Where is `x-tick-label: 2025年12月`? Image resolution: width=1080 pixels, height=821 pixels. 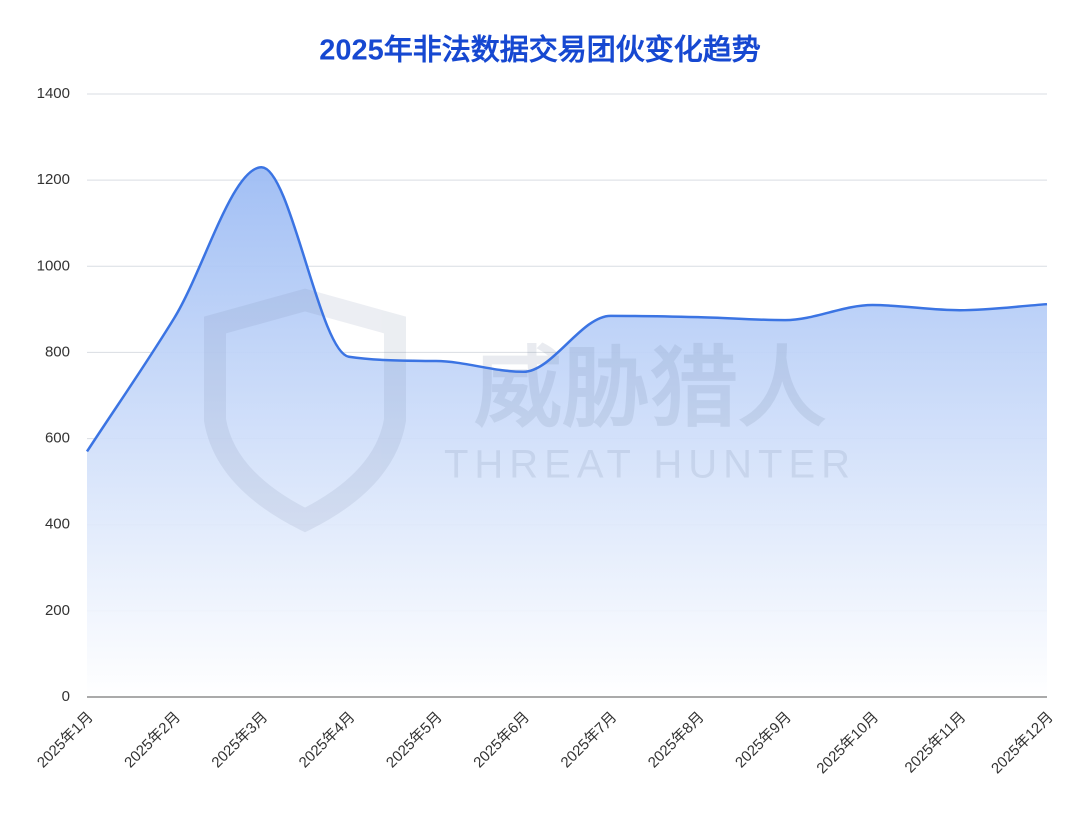 x-tick-label: 2025年12月 is located at coordinates (1022, 743).